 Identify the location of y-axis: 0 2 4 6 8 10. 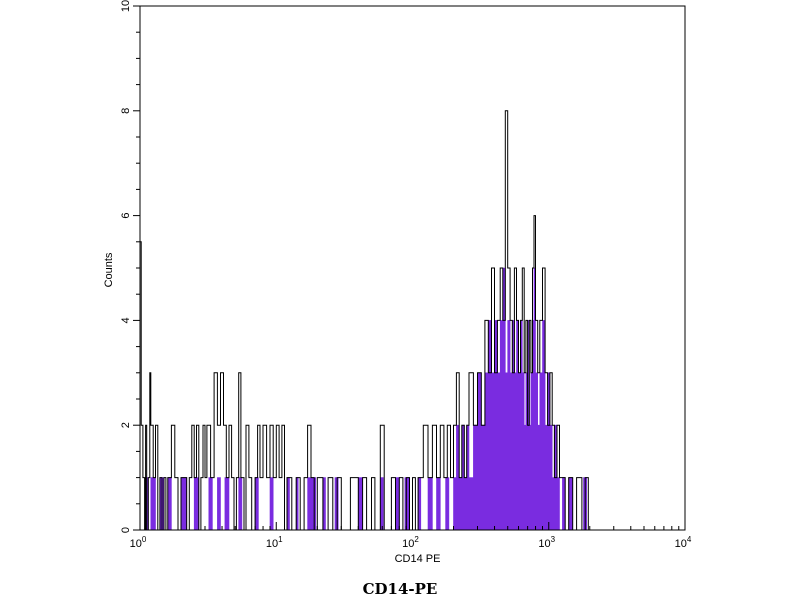
(130, 266).